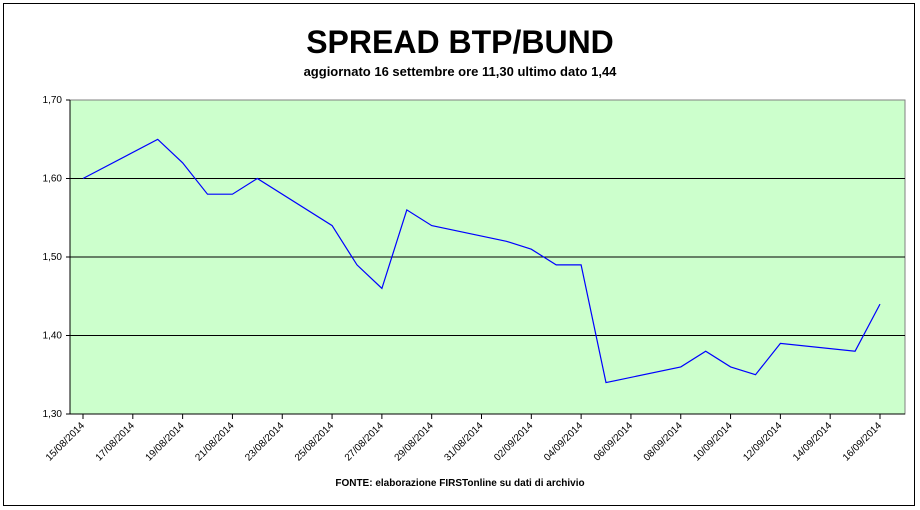  What do you see at coordinates (364, 441) in the screenshot?
I see `x-tick-label: 27/08/2014` at bounding box center [364, 441].